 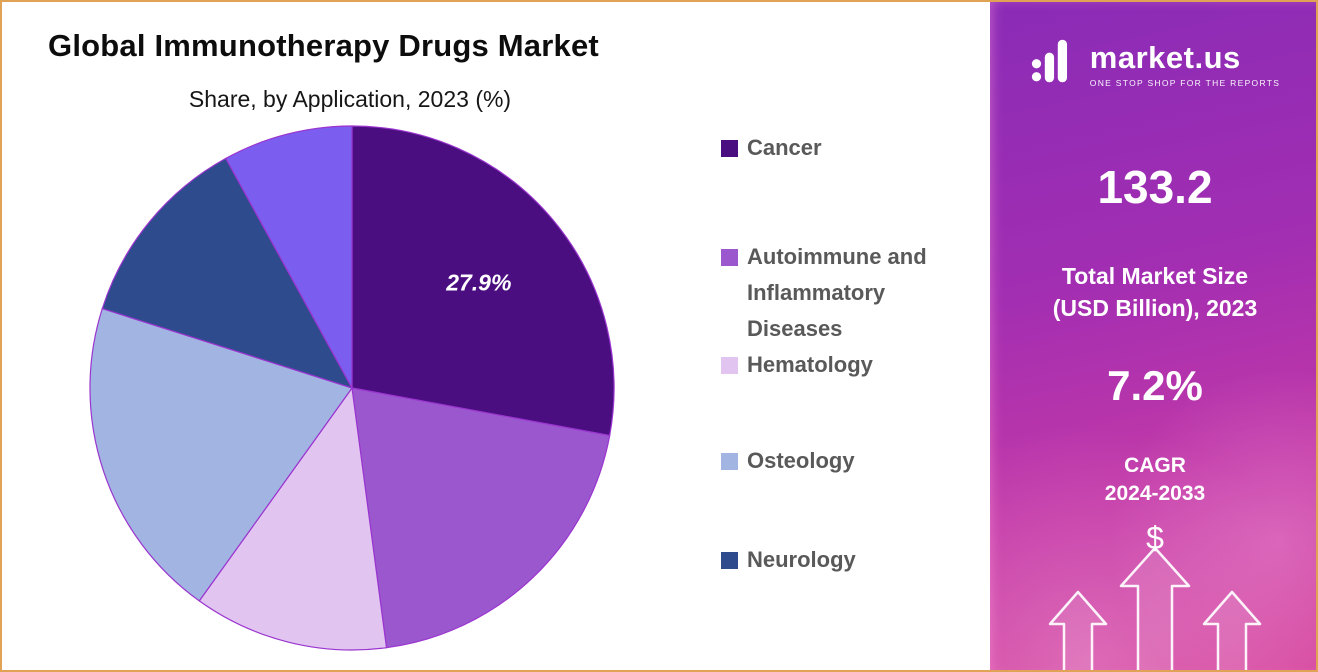 I want to click on legend-item-hematology: Hematology, so click(x=854, y=365).